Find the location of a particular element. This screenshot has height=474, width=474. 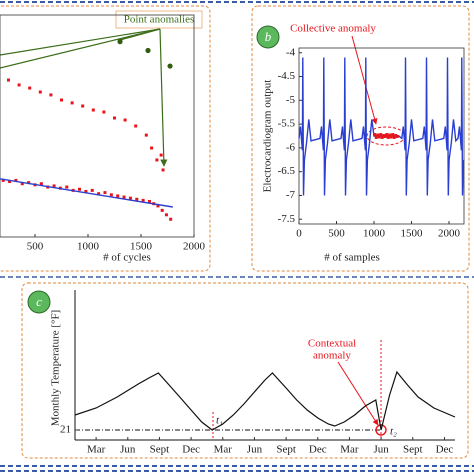

annotation: anomaly is located at coordinates (332, 356).